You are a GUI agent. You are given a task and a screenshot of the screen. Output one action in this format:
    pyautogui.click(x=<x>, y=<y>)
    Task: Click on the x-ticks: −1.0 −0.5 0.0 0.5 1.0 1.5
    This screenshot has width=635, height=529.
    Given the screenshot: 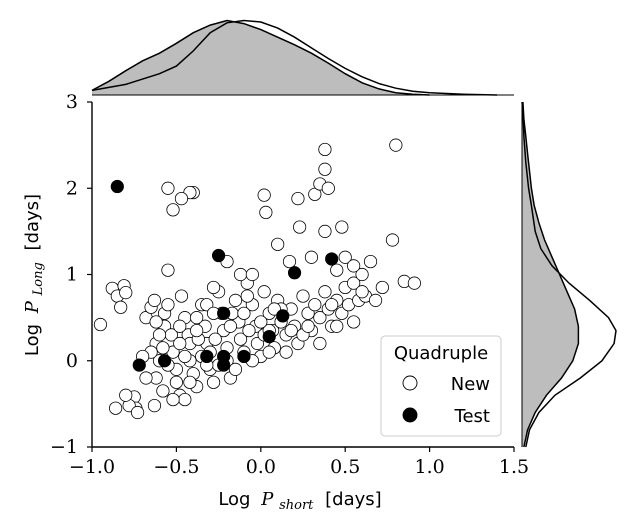 What is the action you would take?
    pyautogui.click(x=299, y=462)
    